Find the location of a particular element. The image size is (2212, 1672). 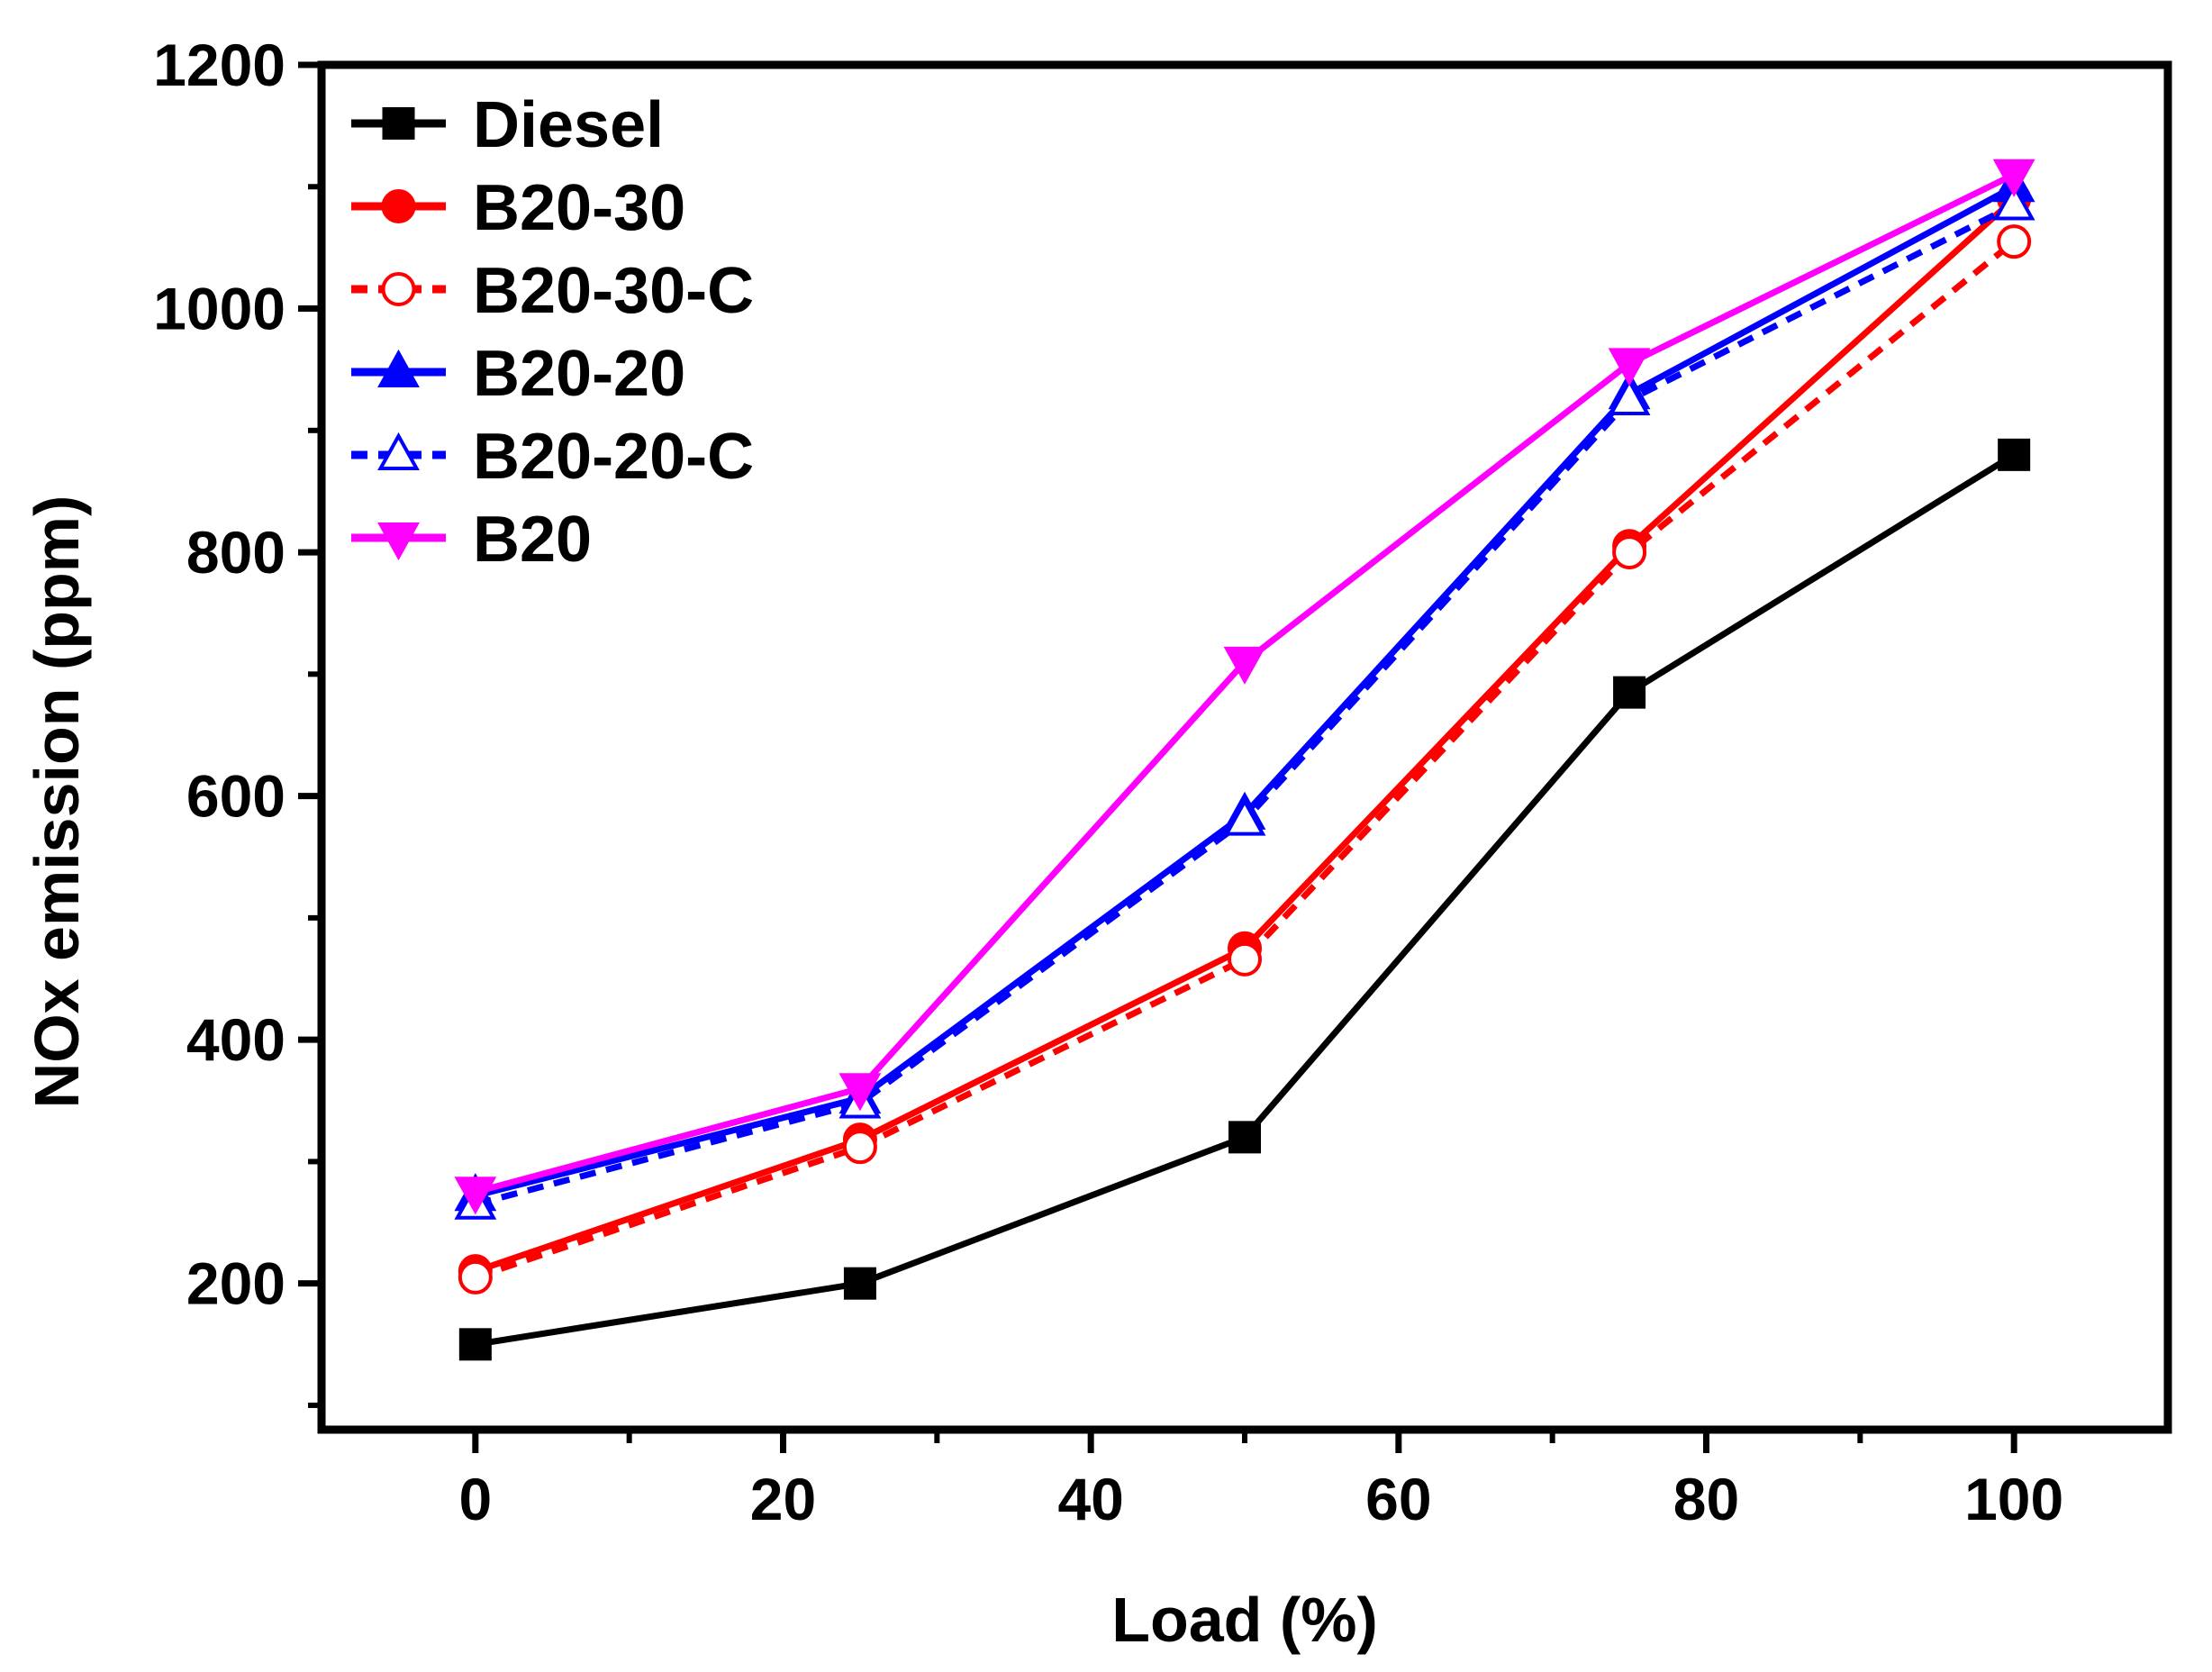

x-tick-label: 0 is located at coordinates (475, 1499).